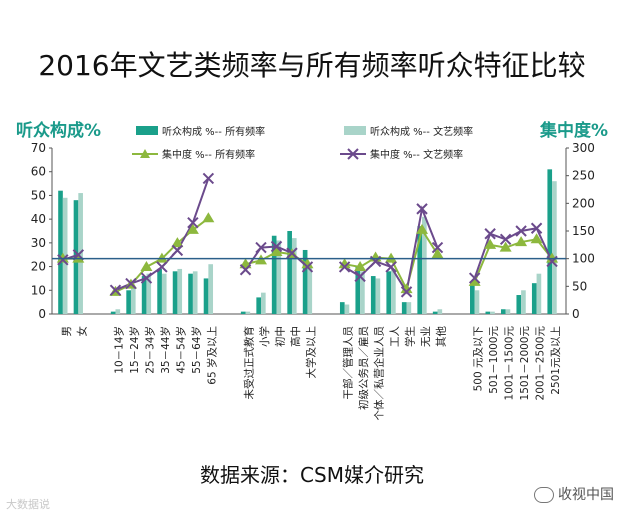 The height and width of the screenshot is (521, 624). I want to click on category-label: 2001－2500元, so click(541, 363).